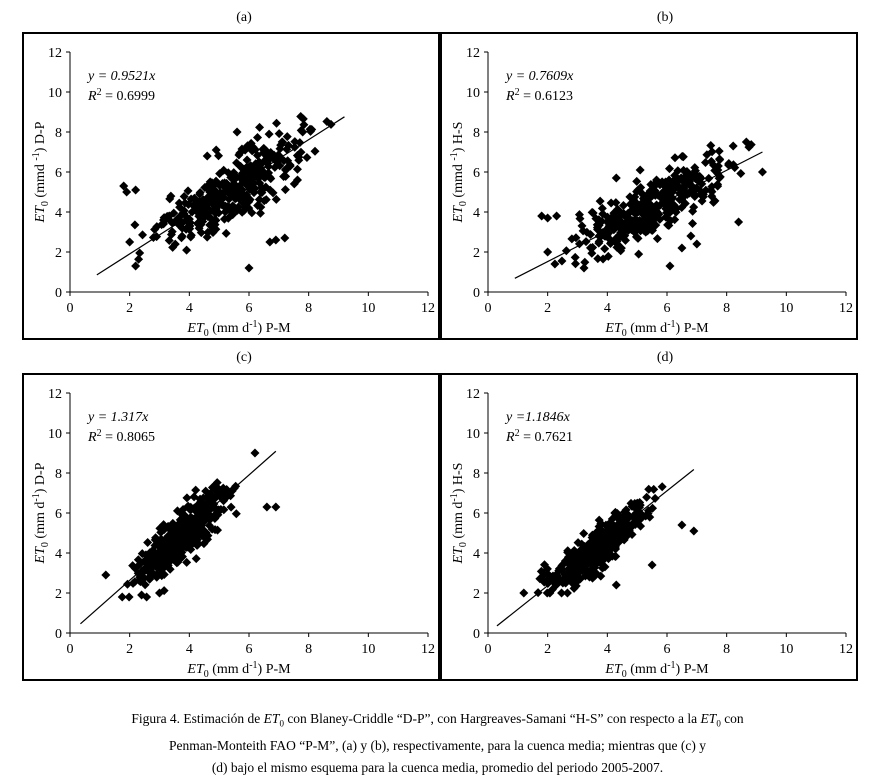  What do you see at coordinates (846, 308) in the screenshot?
I see `x-tick-label: 12` at bounding box center [846, 308].